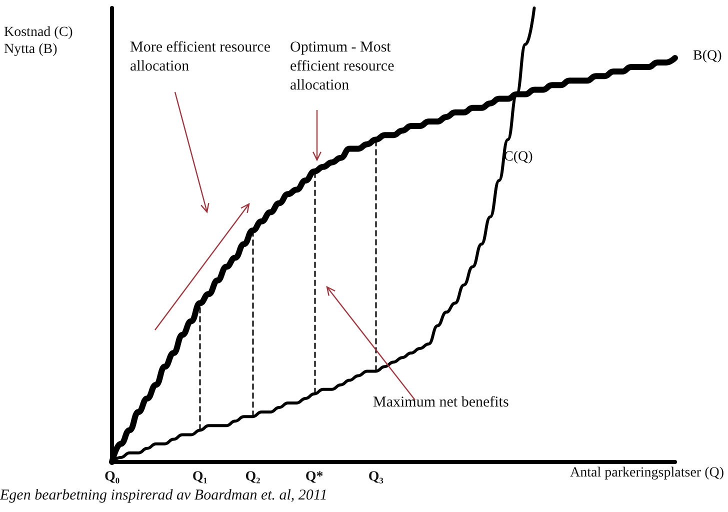 This screenshot has height=512, width=728. Describe the element at coordinates (441, 402) in the screenshot. I see `annotation: Maximum net benefits` at that location.